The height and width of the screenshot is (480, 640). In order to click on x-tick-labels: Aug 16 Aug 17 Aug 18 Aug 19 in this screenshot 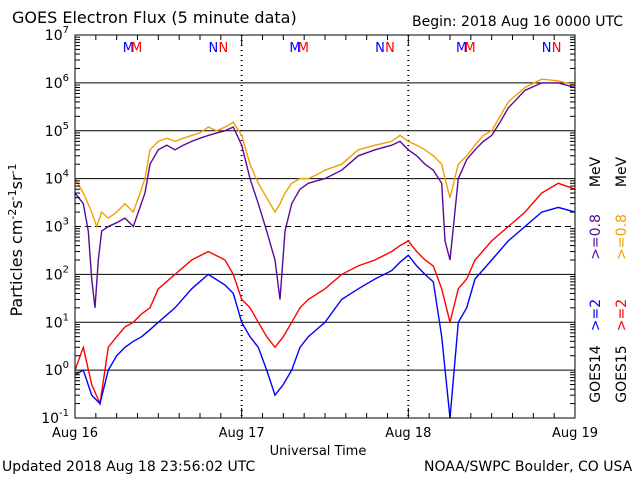, I will do `click(325, 433)`.